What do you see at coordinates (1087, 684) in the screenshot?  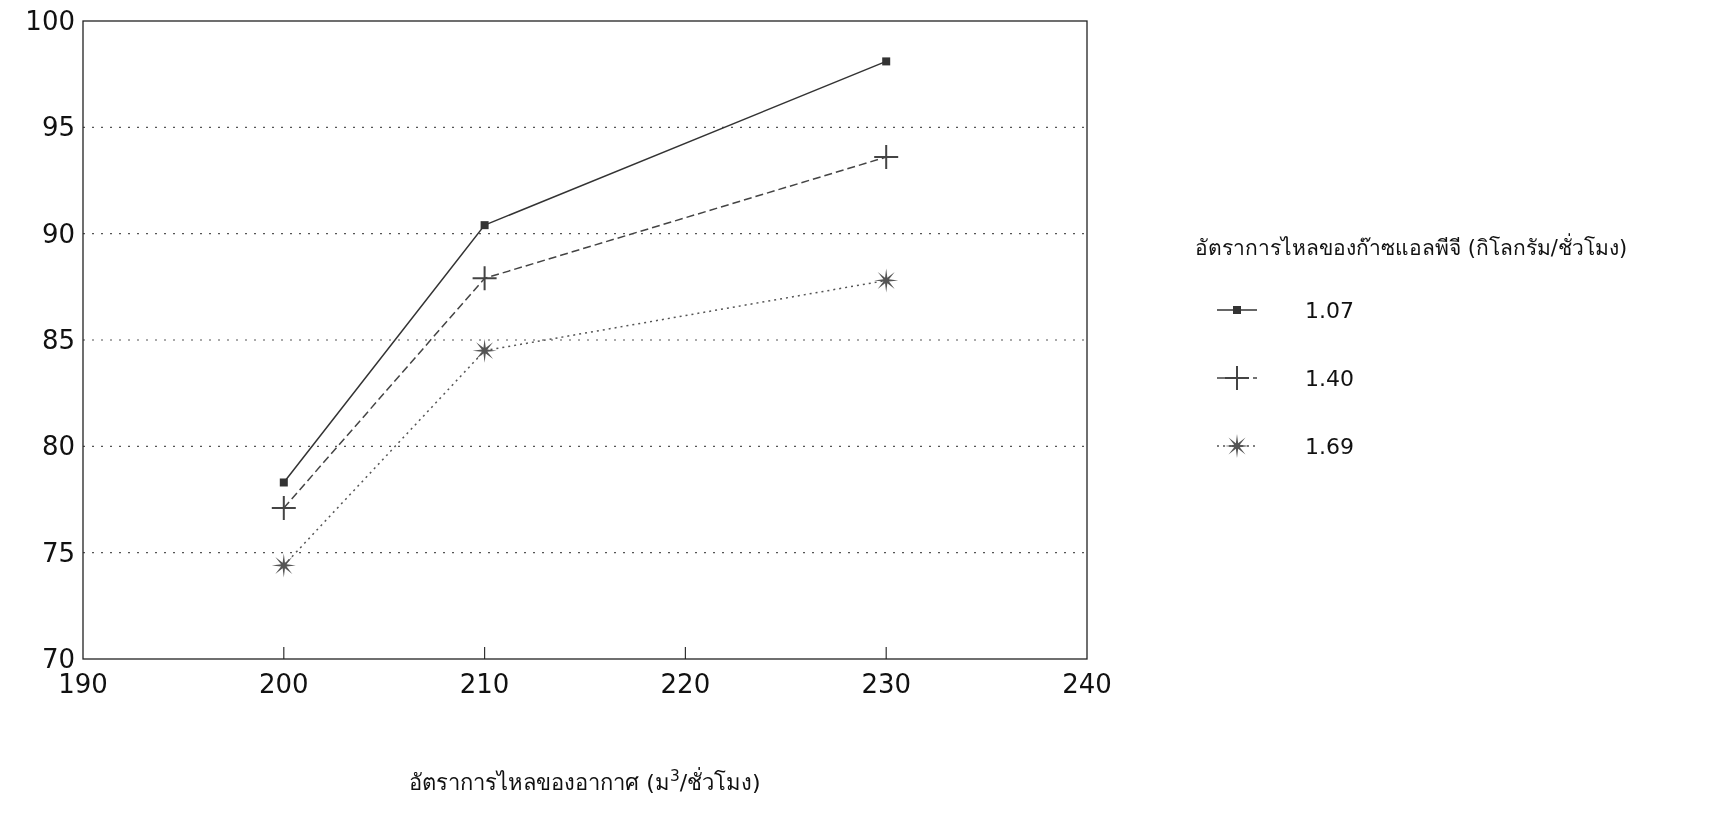 I see `x-tick-label: 240` at bounding box center [1087, 684].